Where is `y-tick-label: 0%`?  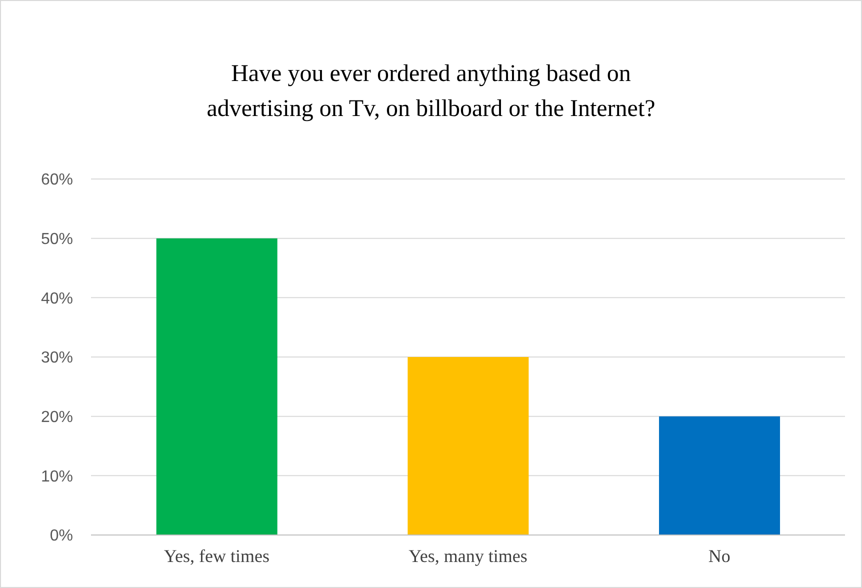 y-tick-label: 0% is located at coordinates (61, 536).